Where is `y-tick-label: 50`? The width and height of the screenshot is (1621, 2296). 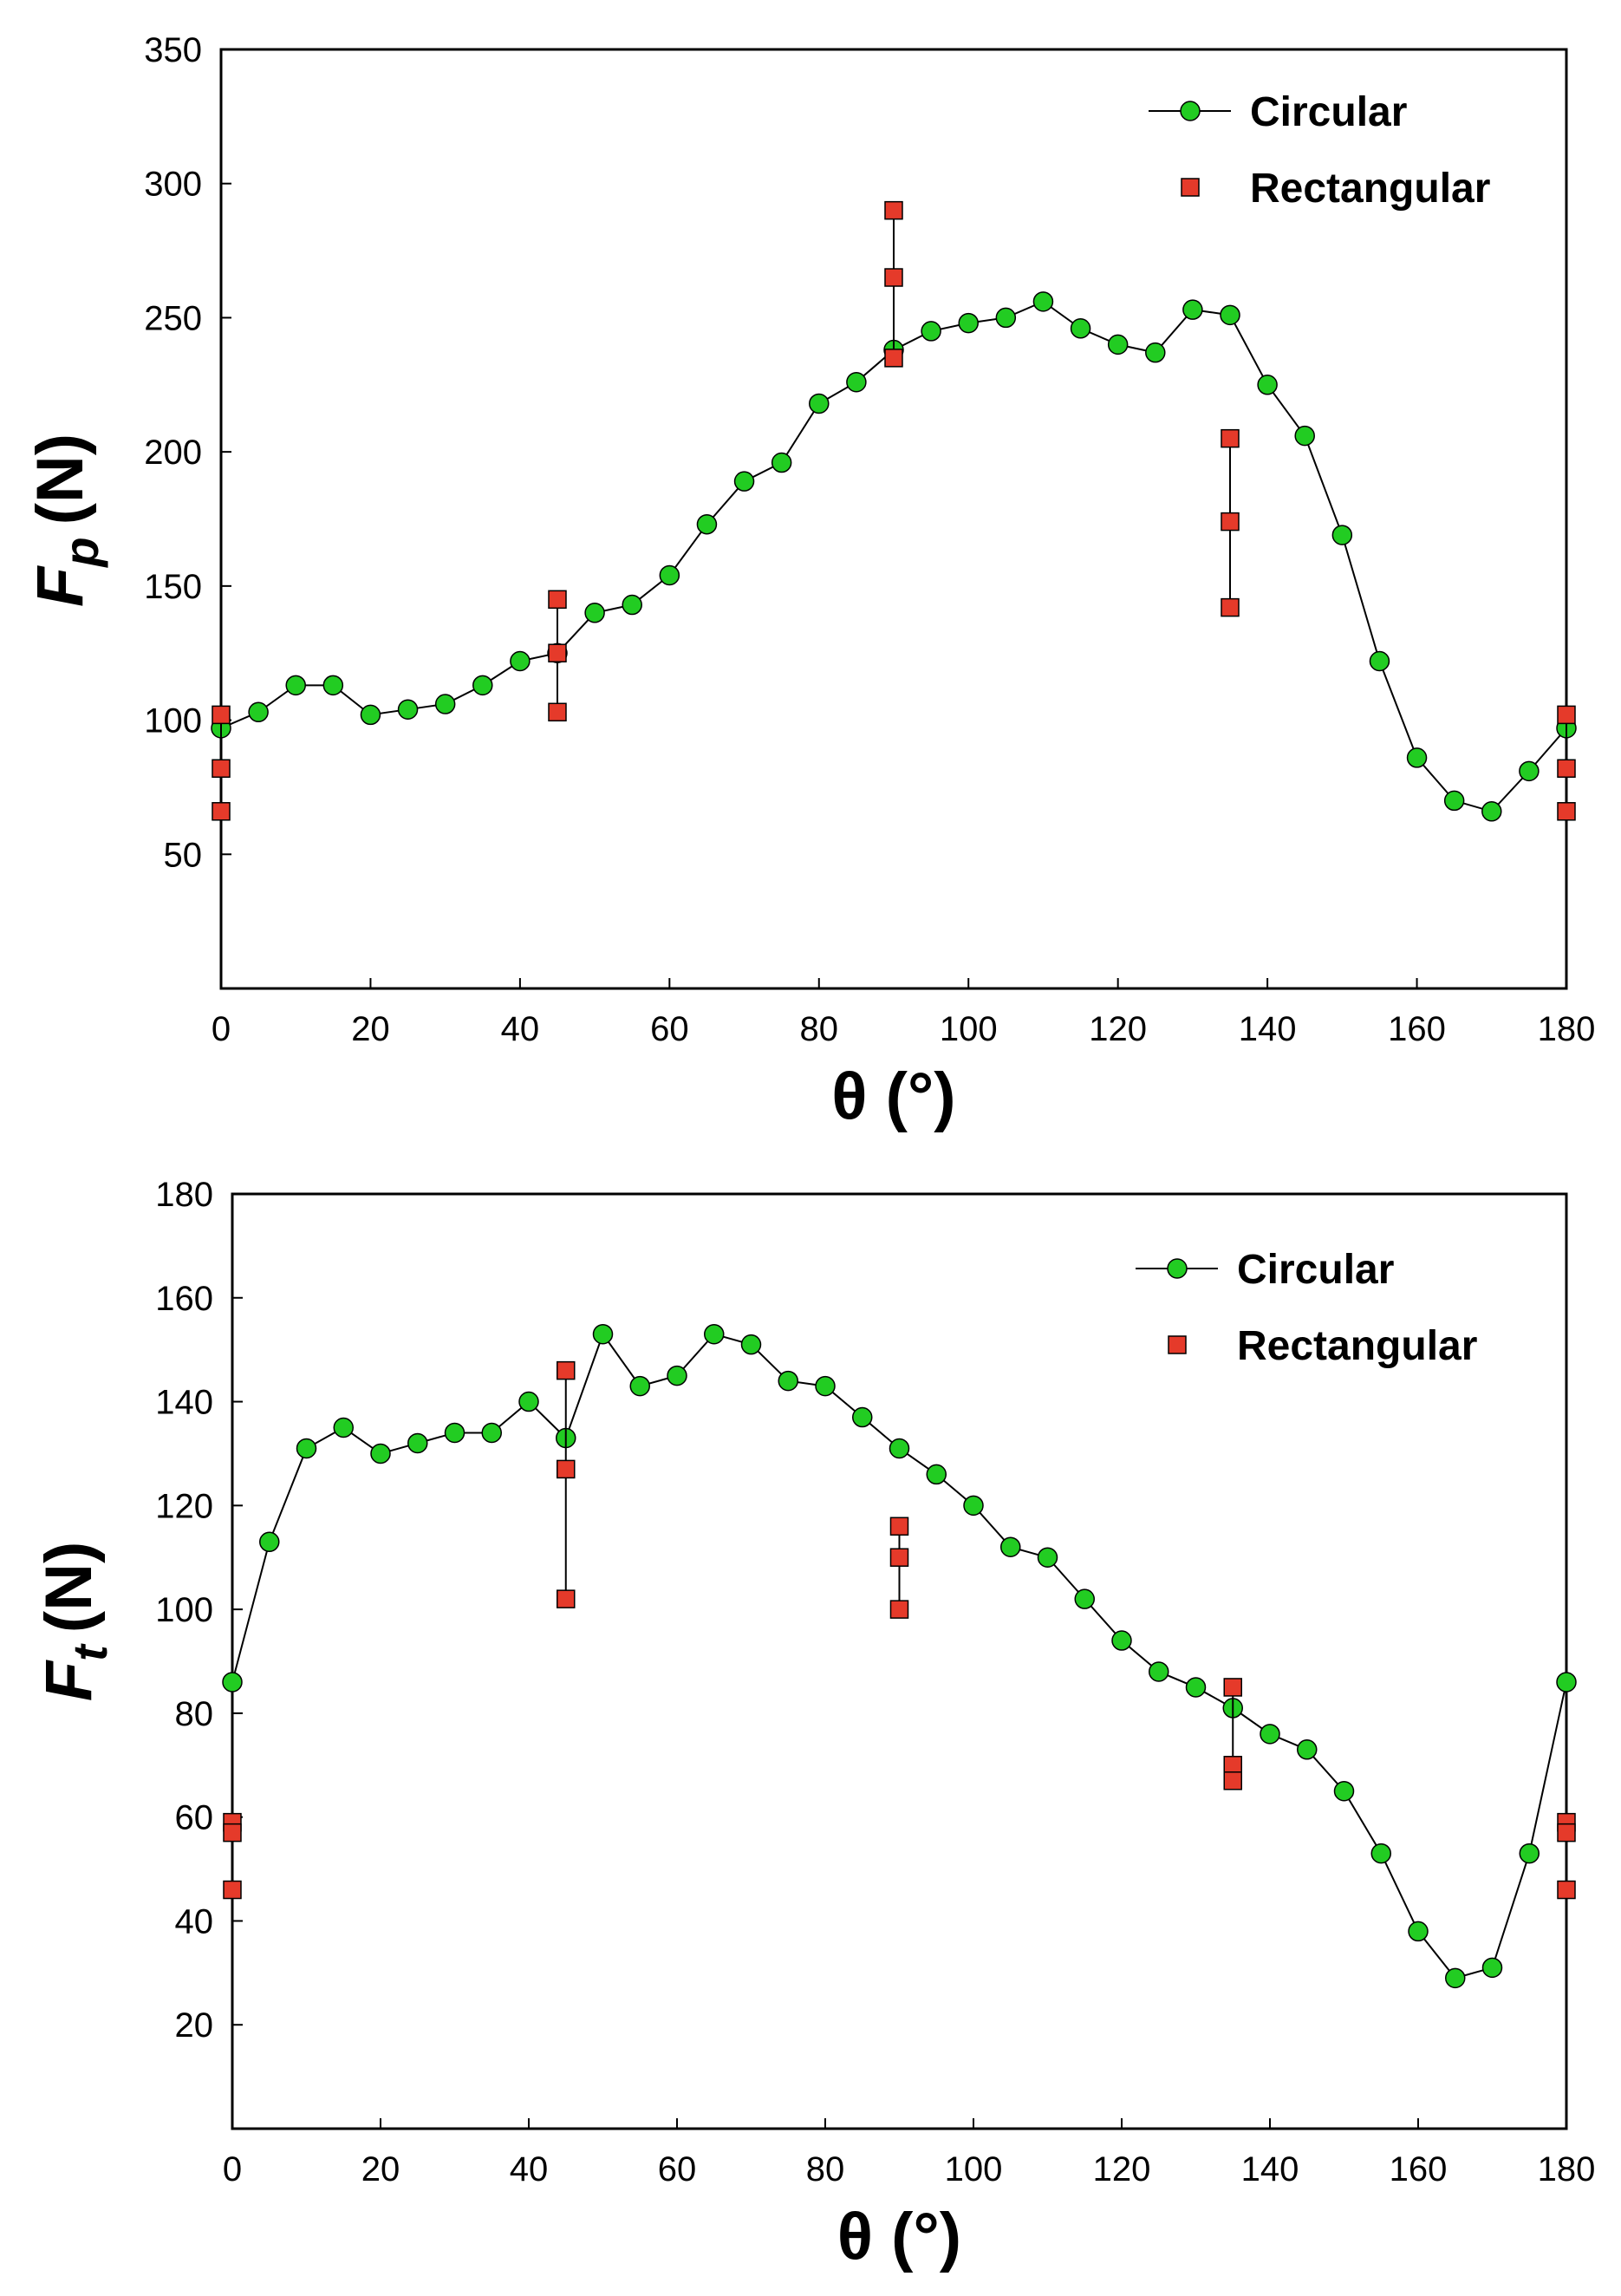 y-tick-label: 50 is located at coordinates (183, 855).